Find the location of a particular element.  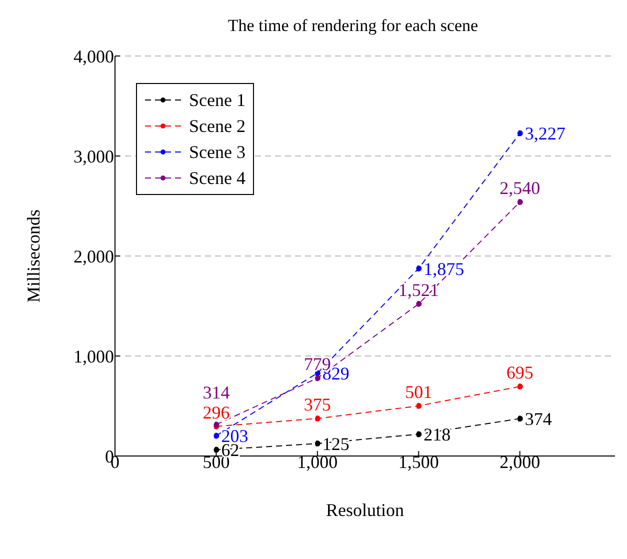

x-tick-label: 2,000 is located at coordinates (520, 462).